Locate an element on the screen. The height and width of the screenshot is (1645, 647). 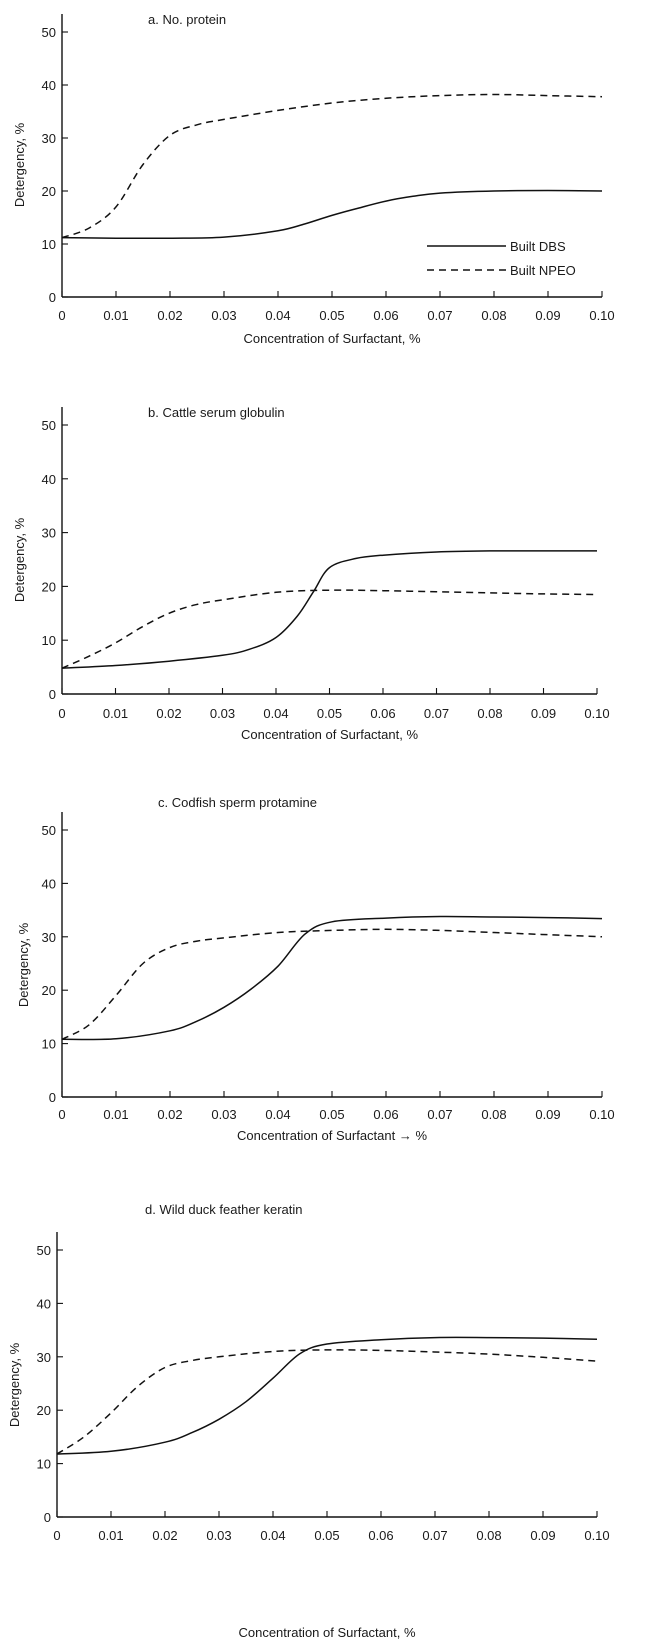
legend-label-built-dbs: Built DBS is located at coordinates (538, 246).